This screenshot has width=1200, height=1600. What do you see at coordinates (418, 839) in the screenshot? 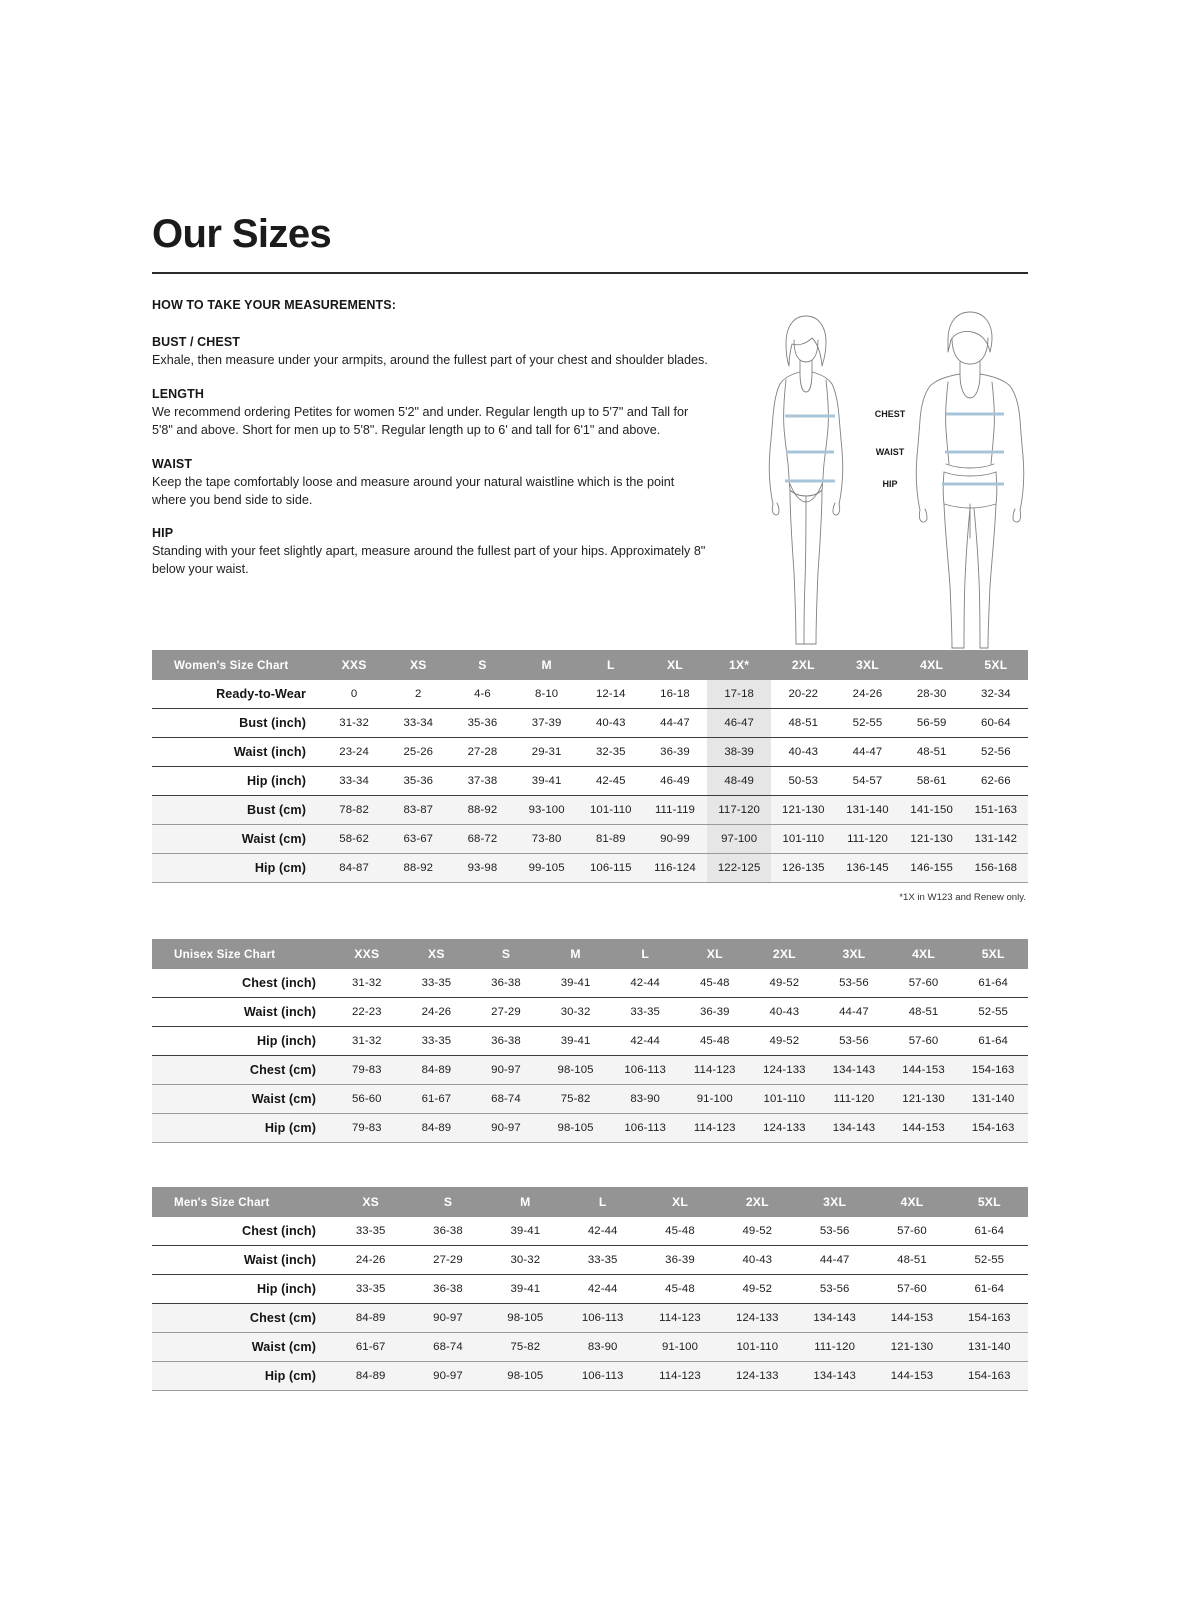
I see `womens-cell: 63-67` at bounding box center [418, 839].